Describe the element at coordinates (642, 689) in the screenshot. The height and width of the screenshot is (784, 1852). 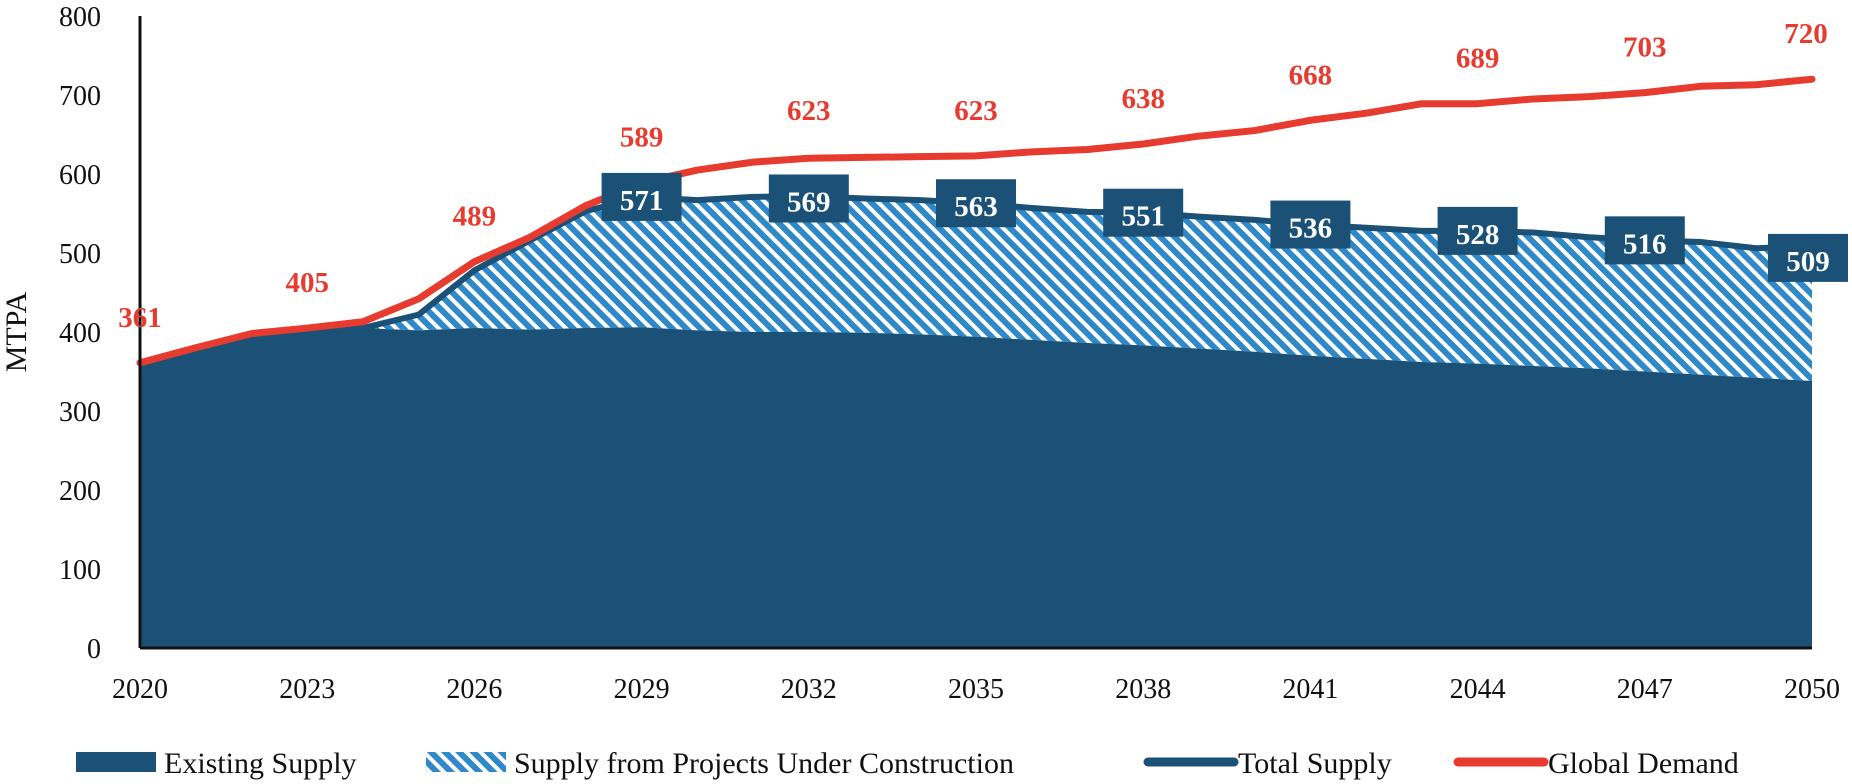
I see `x-tick-label: 2029` at that location.